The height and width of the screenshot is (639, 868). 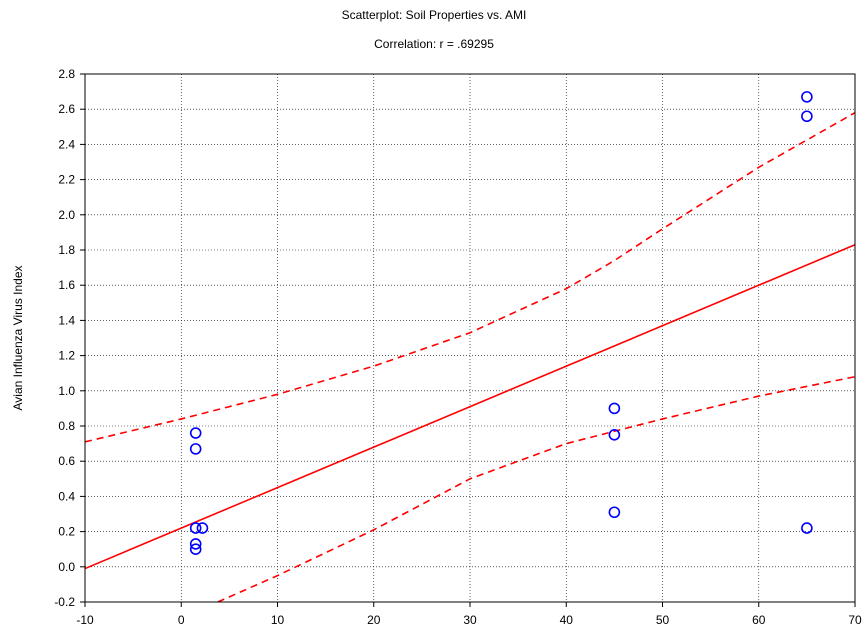 I want to click on y-tick-label: 2.0, so click(x=66, y=215).